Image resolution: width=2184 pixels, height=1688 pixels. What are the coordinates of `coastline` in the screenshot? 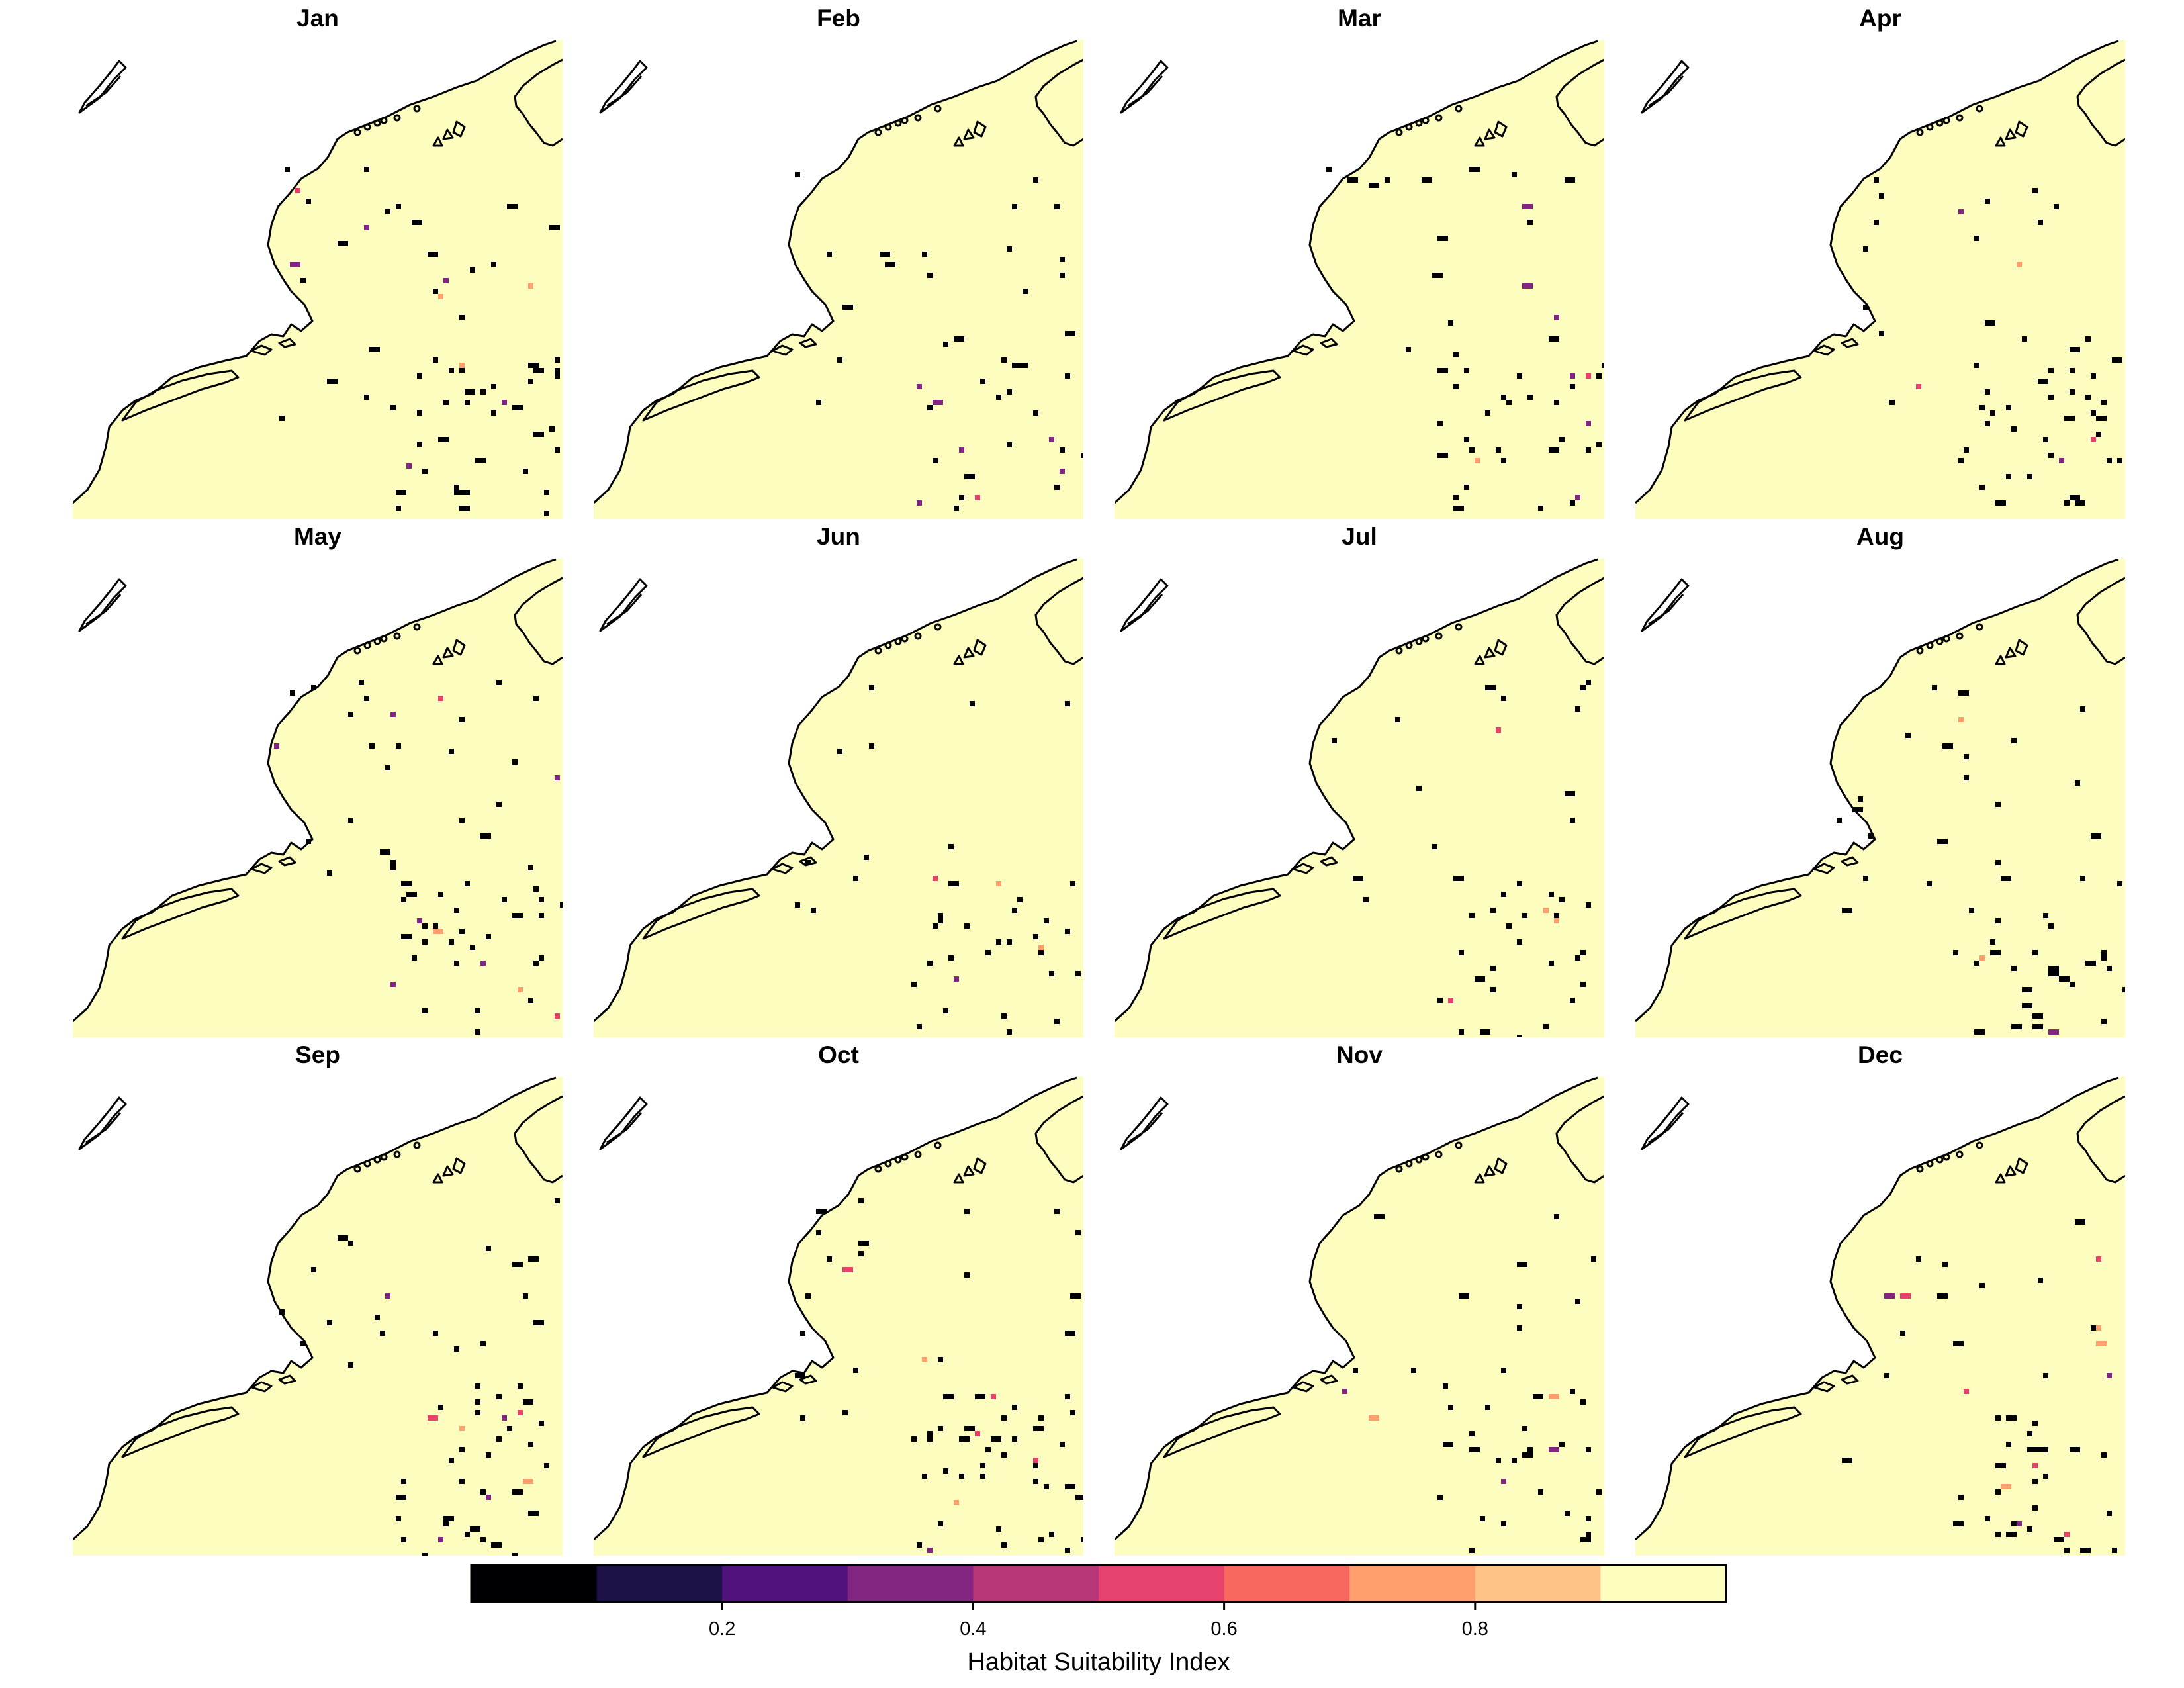 It's located at (839, 1308).